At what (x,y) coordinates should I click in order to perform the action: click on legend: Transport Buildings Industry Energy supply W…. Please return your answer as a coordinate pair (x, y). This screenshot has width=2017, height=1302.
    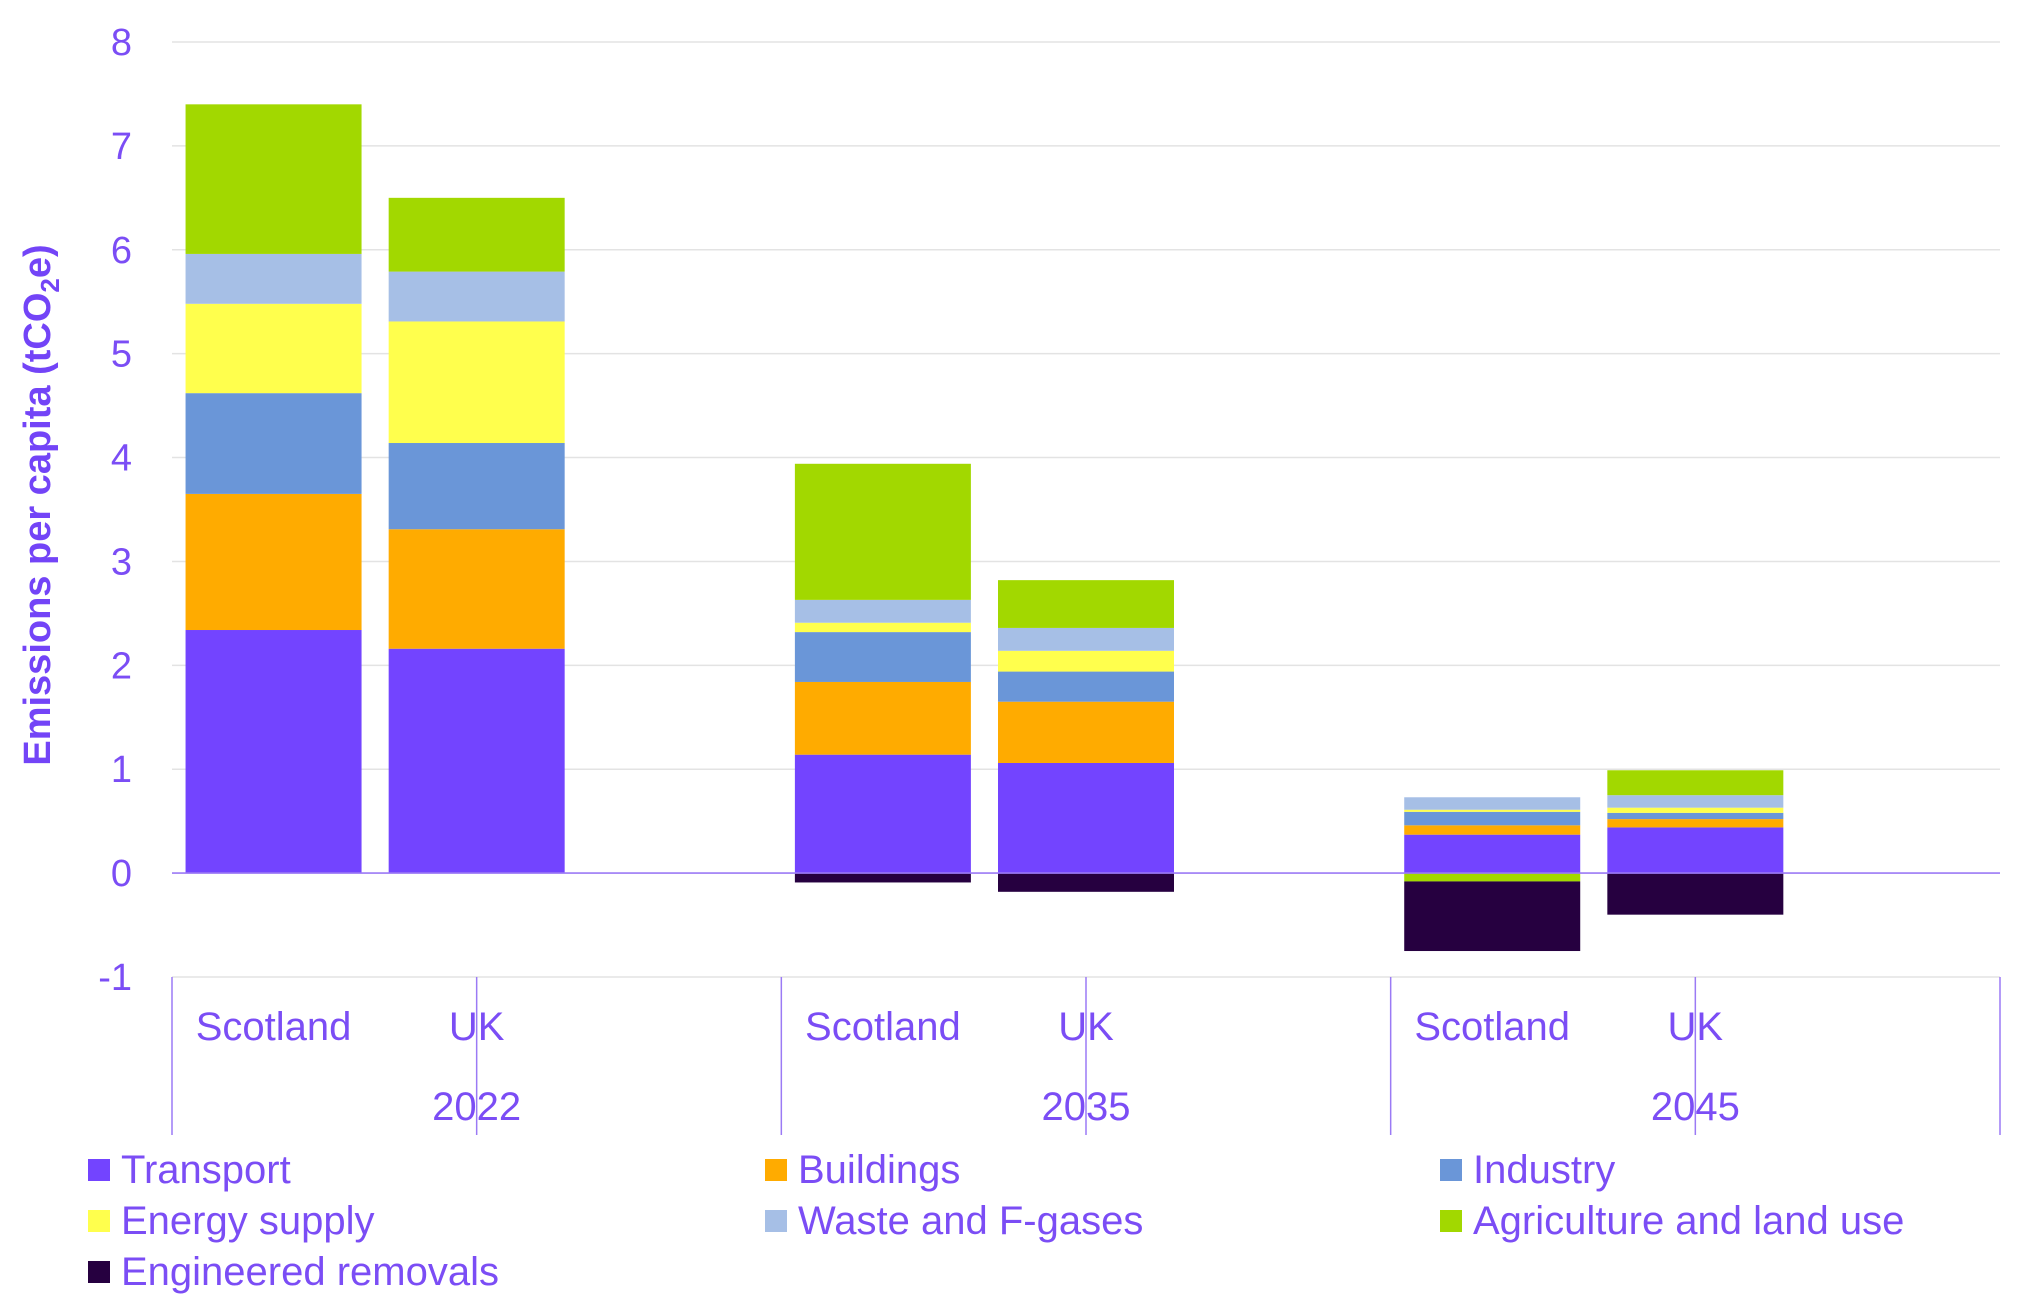
    Looking at the image, I should click on (996, 1221).